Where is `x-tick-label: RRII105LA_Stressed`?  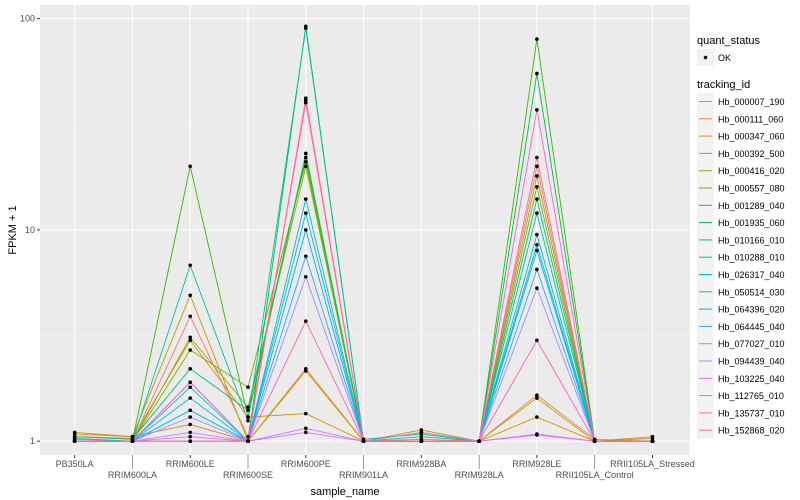
x-tick-label: RRII105LA_Stressed is located at coordinates (652, 464).